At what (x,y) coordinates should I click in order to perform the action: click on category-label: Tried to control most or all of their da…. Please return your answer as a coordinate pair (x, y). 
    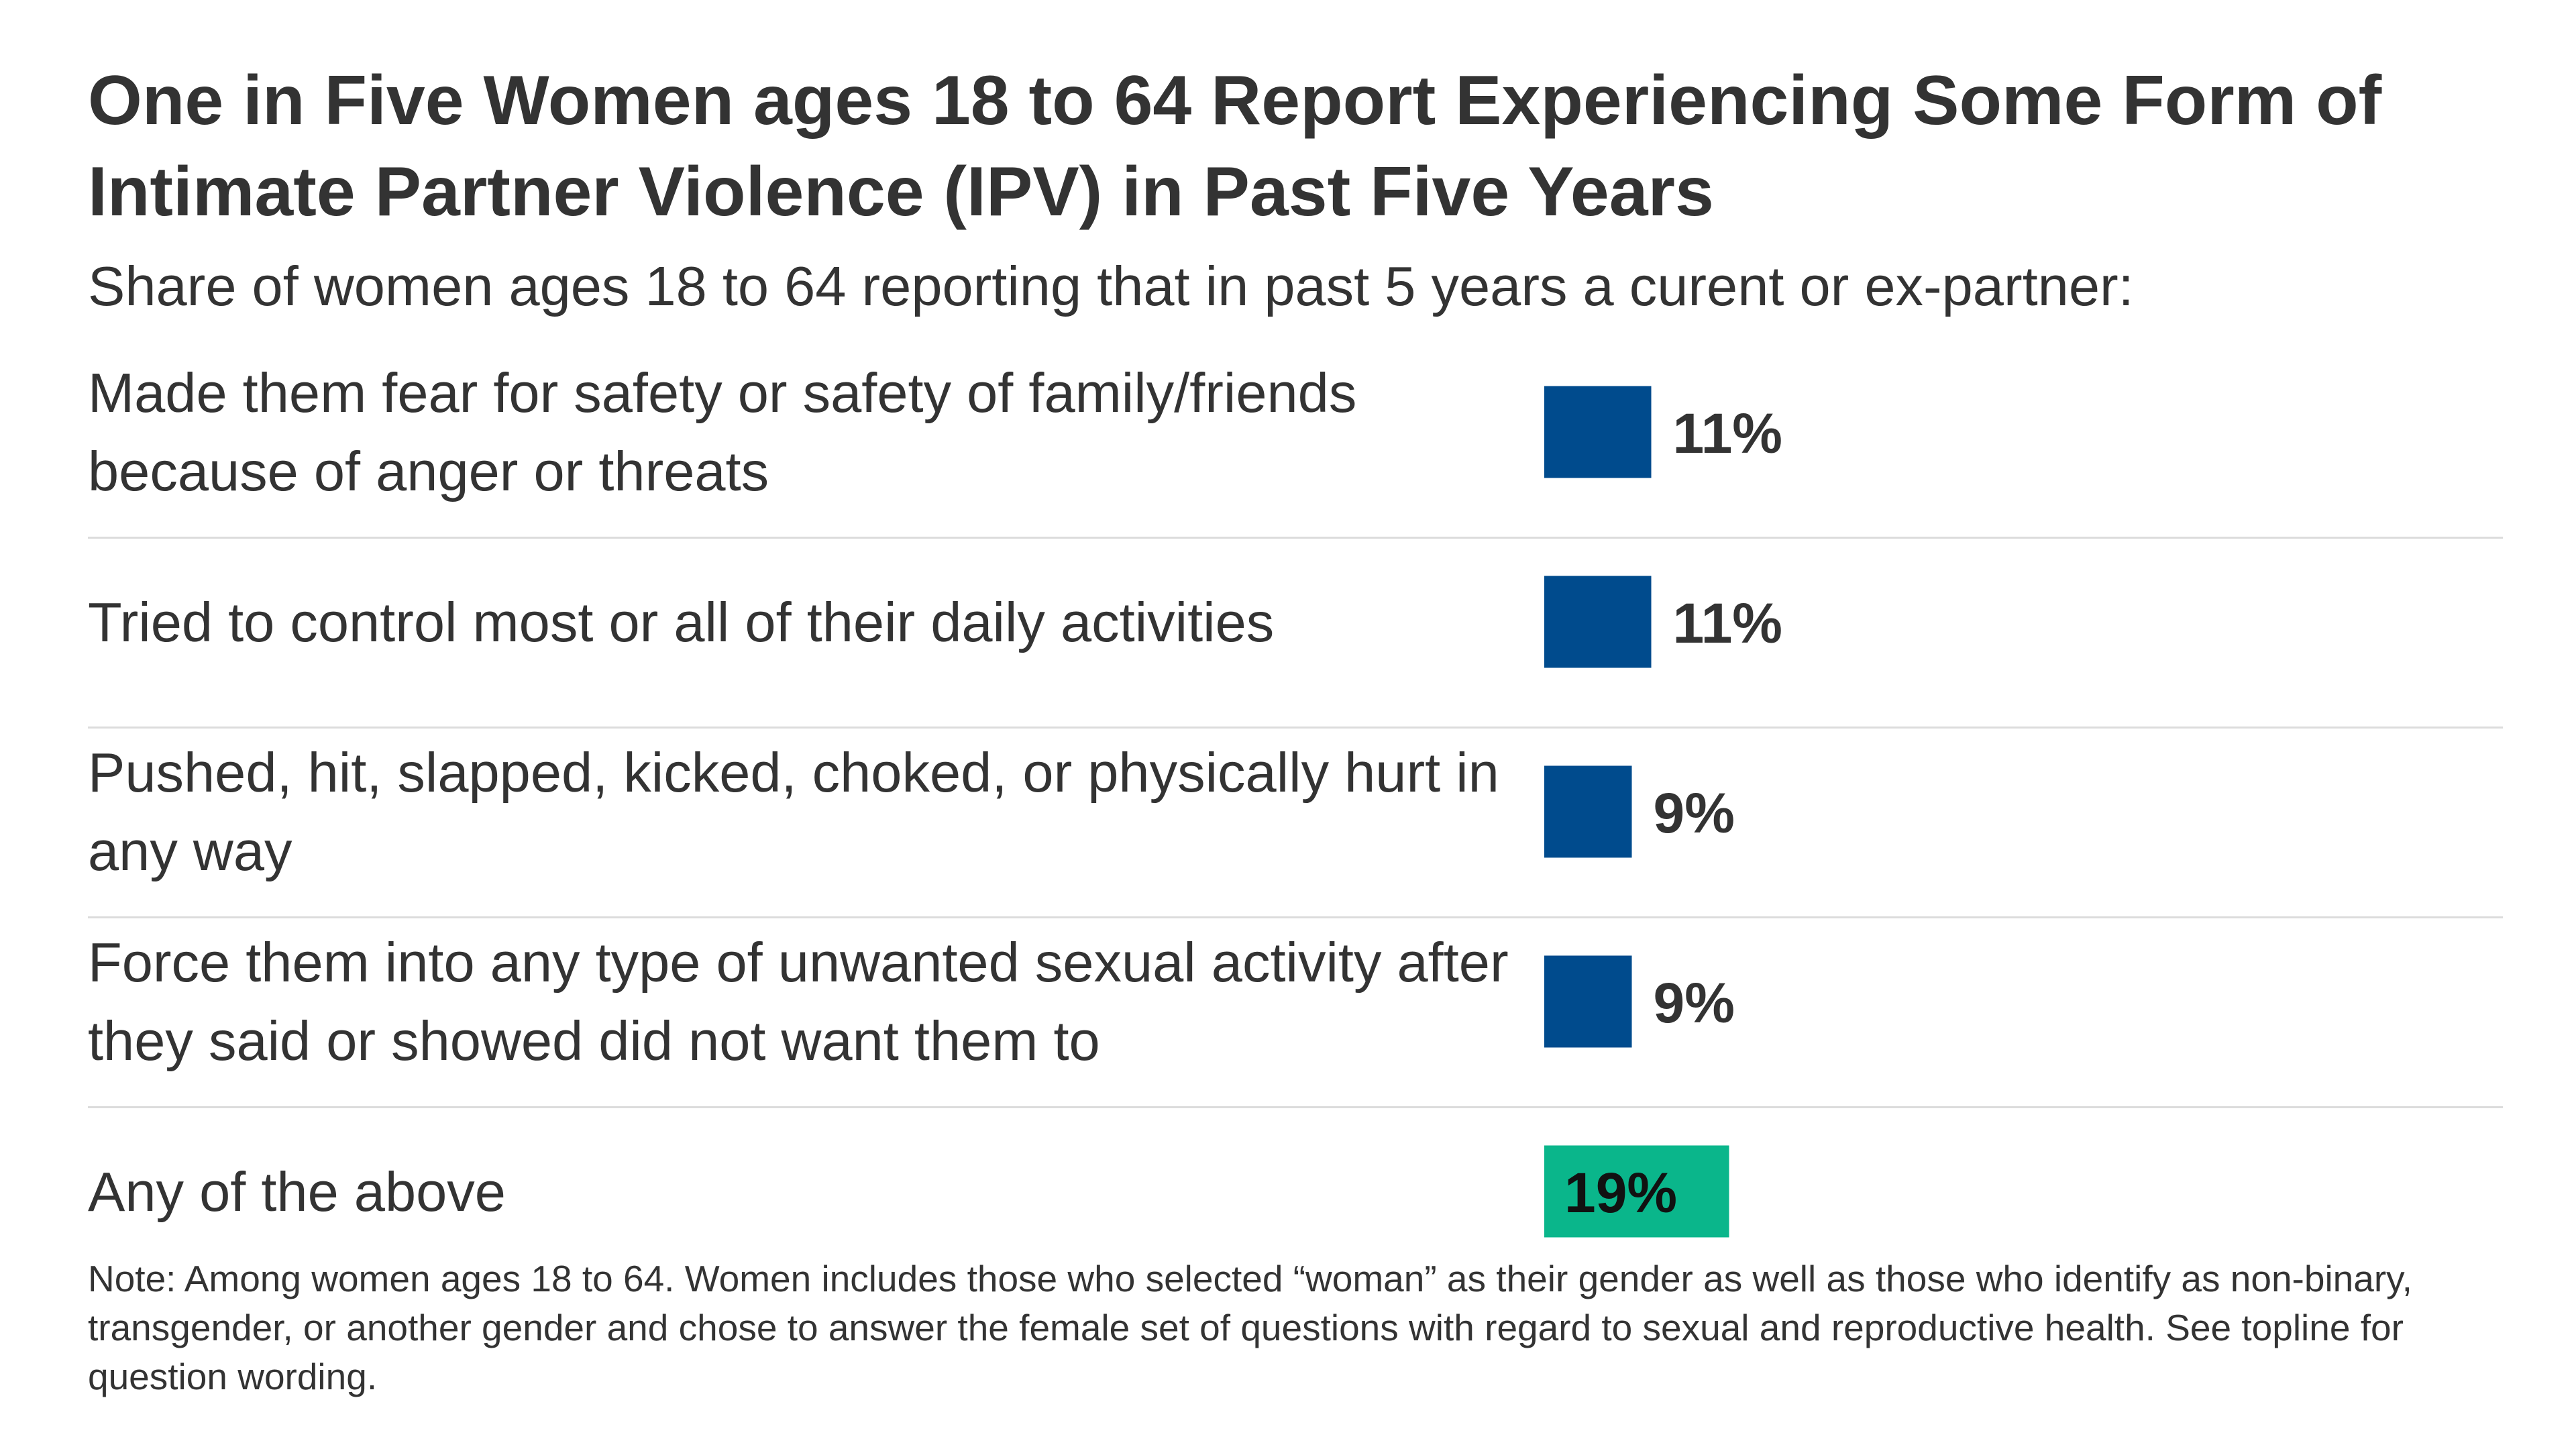
    Looking at the image, I should click on (681, 621).